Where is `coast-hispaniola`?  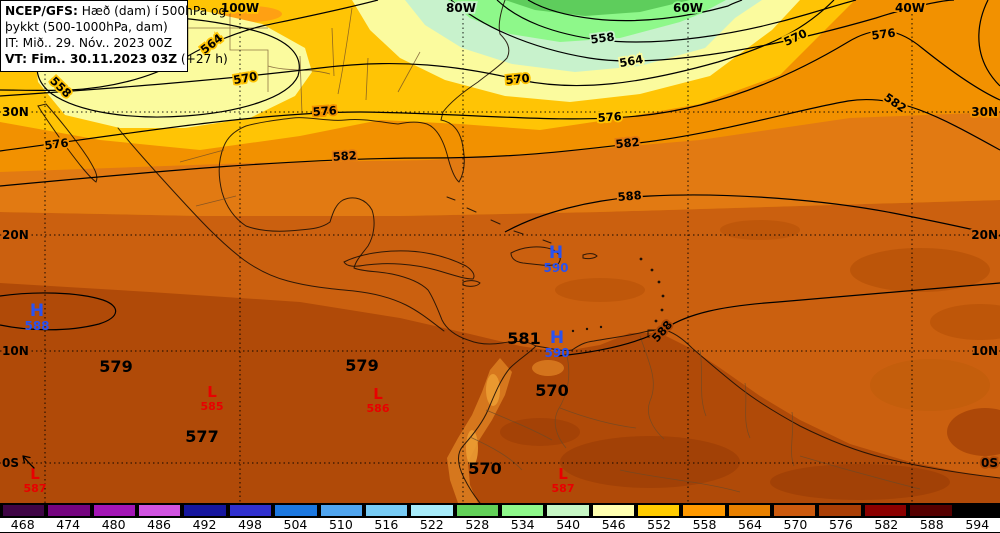
coast-hispaniola is located at coordinates (535, 256).